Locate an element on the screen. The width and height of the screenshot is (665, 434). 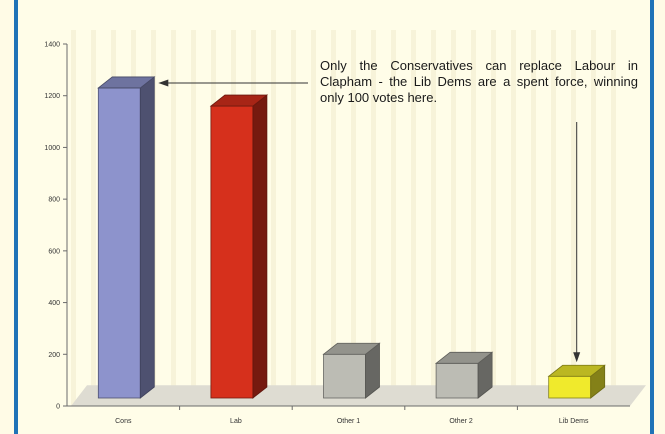
y-tick-label: 800 is located at coordinates (54, 200).